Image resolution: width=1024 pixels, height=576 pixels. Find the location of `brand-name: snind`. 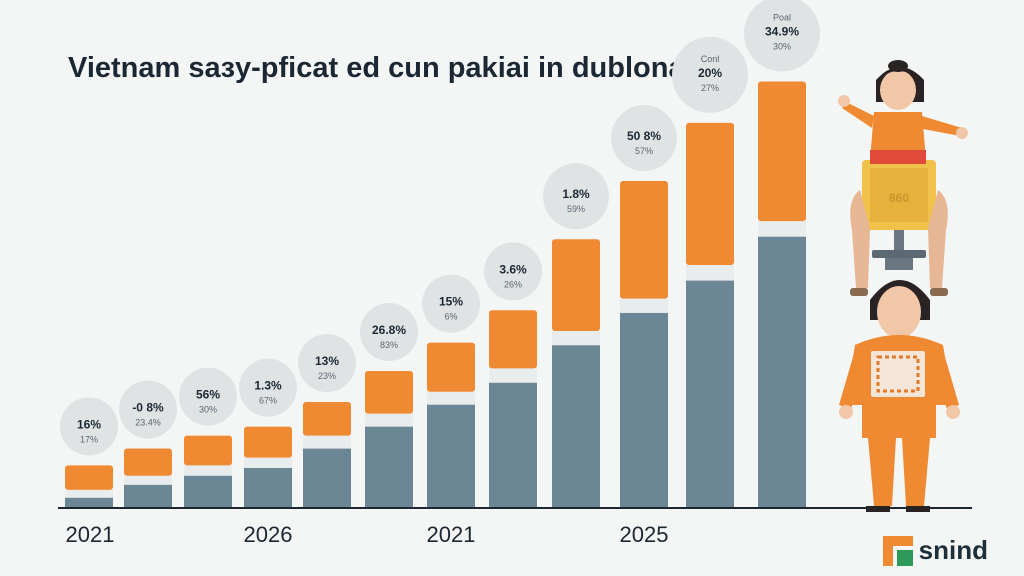

brand-name: snind is located at coordinates (953, 550).